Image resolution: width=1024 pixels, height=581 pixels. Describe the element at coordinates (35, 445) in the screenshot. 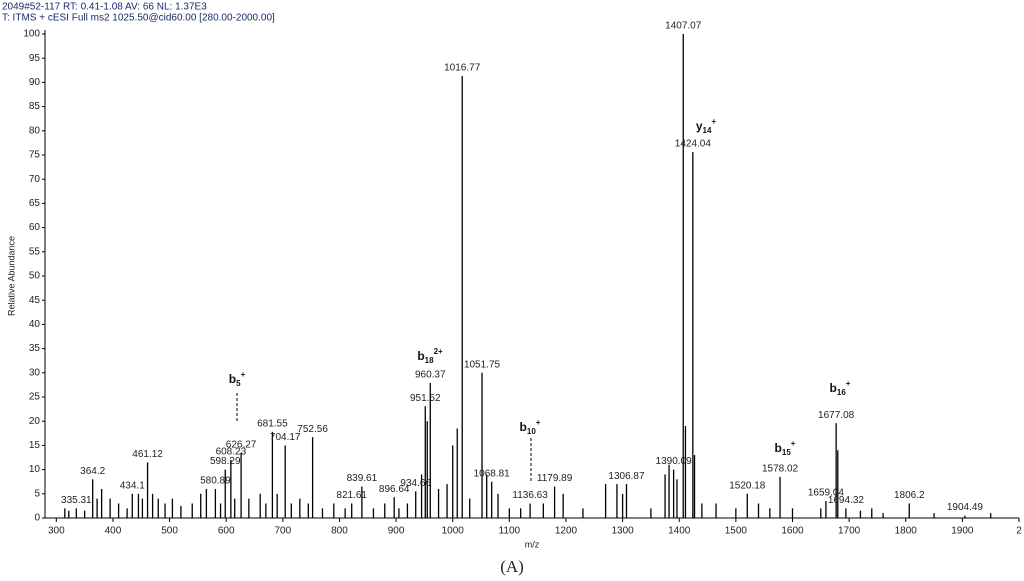

I see `y-tick-label: 15` at that location.